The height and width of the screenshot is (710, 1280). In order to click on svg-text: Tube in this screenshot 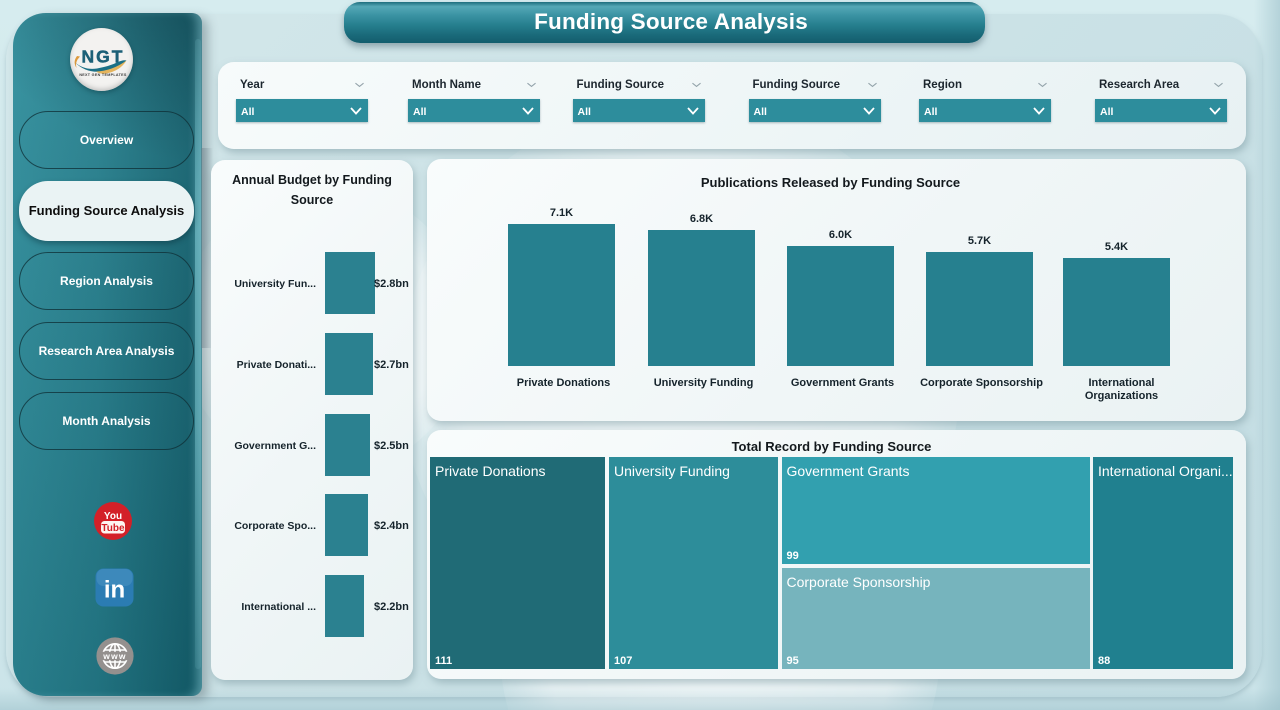, I will do `click(113, 528)`.